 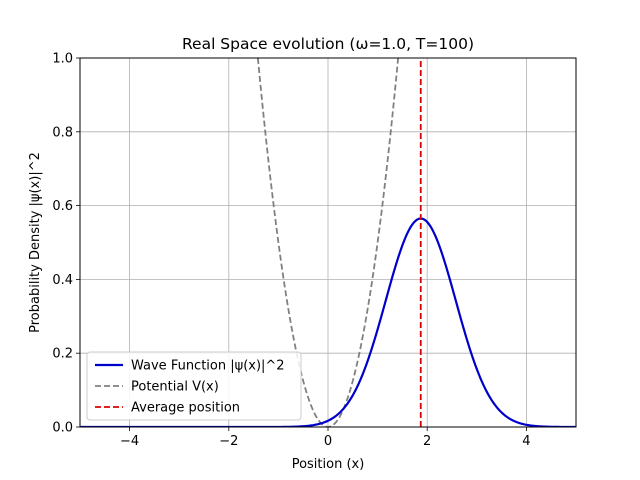 I want to click on y-tick-label: 1.0, so click(x=62, y=59).